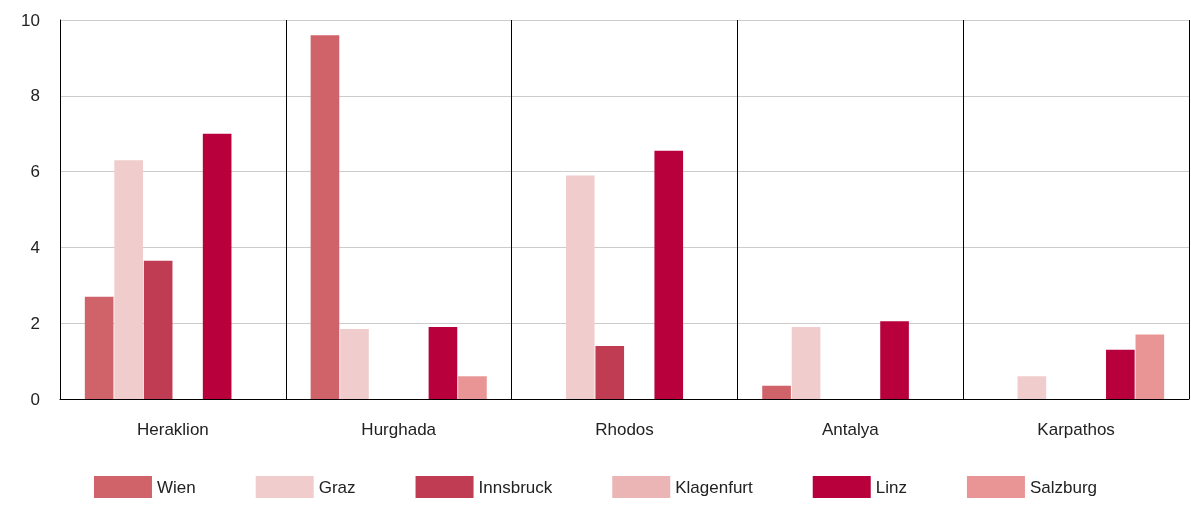  Describe the element at coordinates (891, 487) in the screenshot. I see `legend-label: Linz` at that location.